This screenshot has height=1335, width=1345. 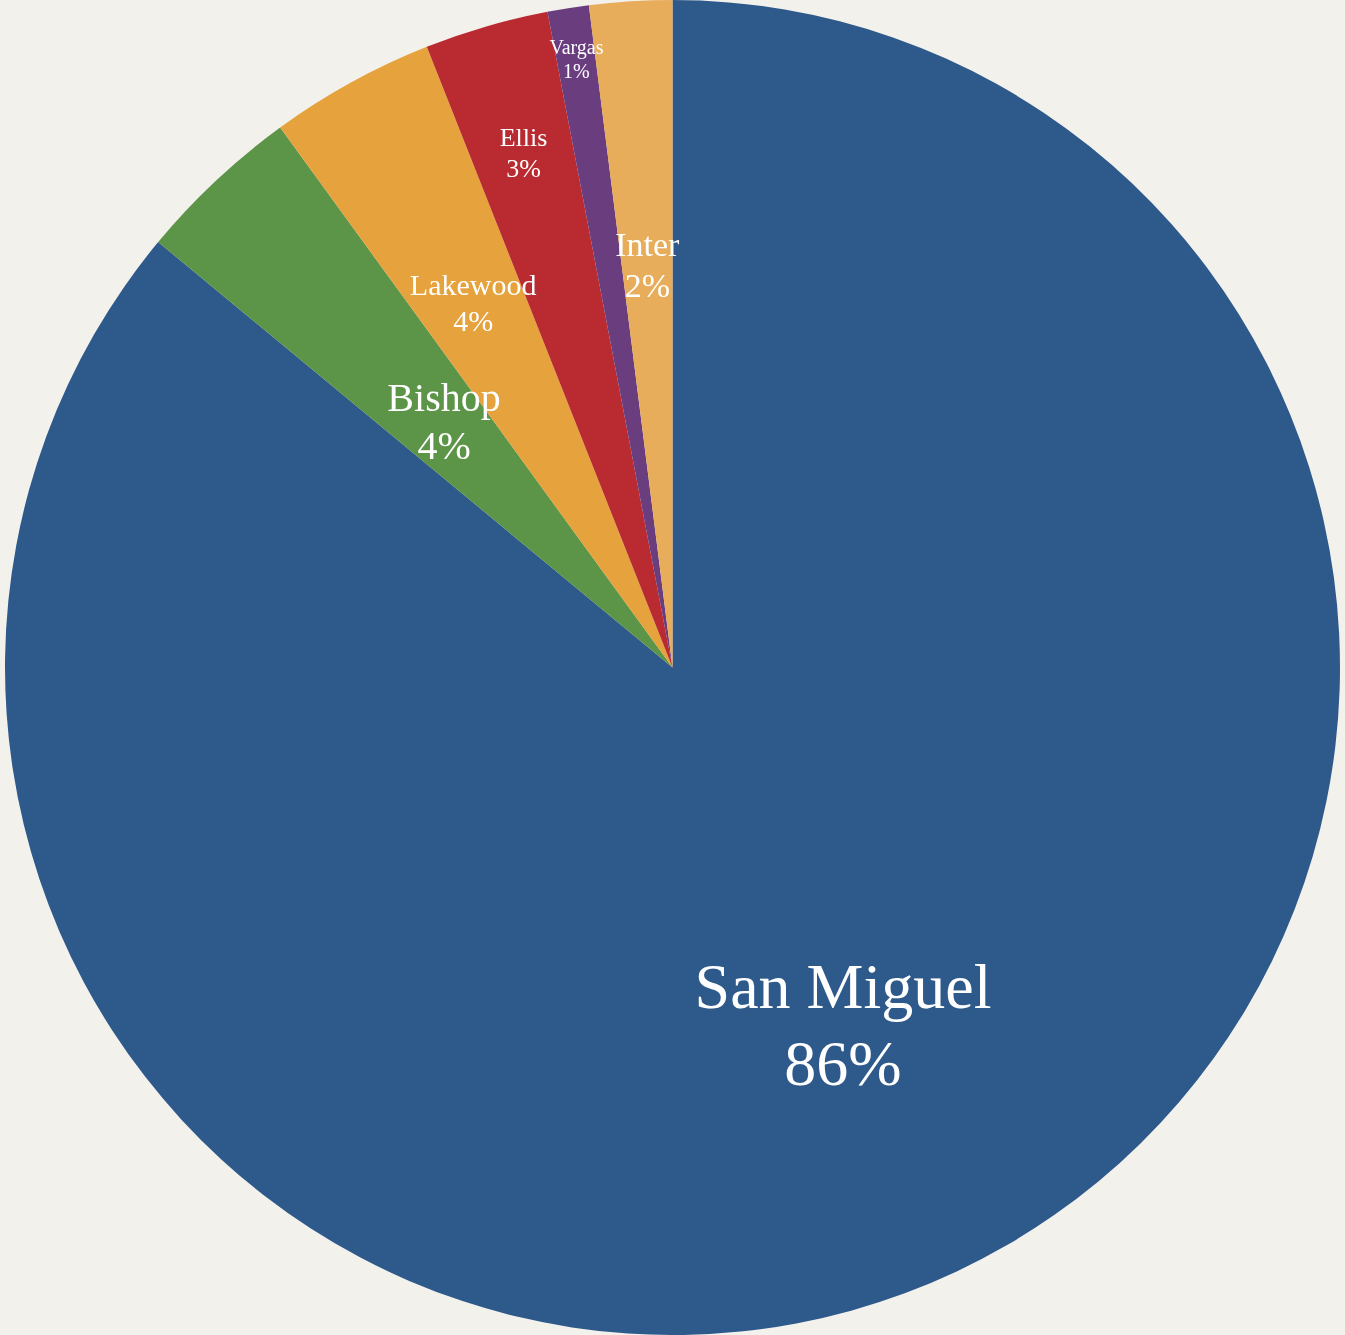 What do you see at coordinates (523, 169) in the screenshot?
I see `data-label: 3%` at bounding box center [523, 169].